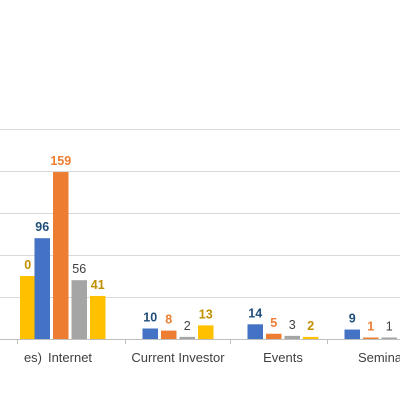 This screenshot has height=400, width=400. Describe the element at coordinates (60, 161) in the screenshot. I see `data-label-2-2: 159` at that location.